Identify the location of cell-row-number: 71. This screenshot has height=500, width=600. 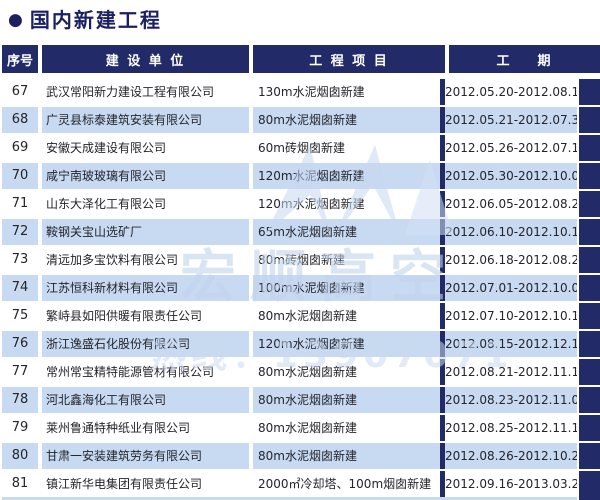
(20, 204).